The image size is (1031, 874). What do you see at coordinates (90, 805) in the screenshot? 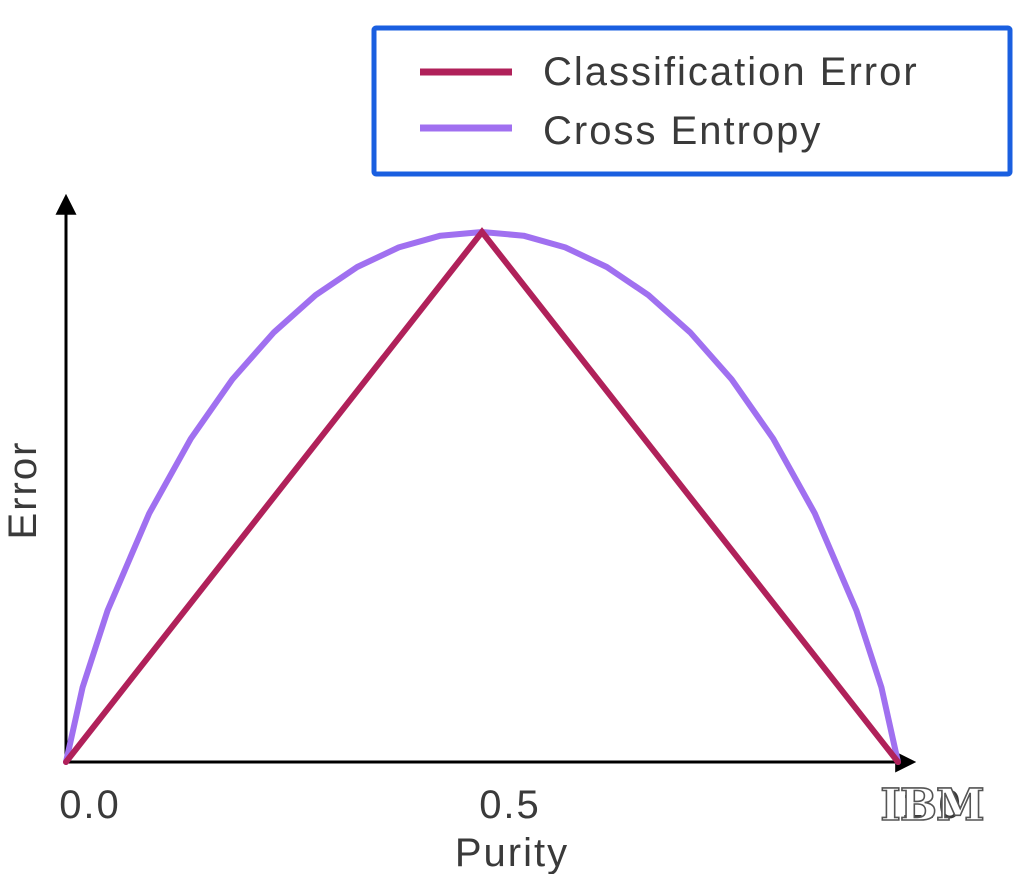
I see `x-tick-label-0: 0.0` at bounding box center [90, 805].